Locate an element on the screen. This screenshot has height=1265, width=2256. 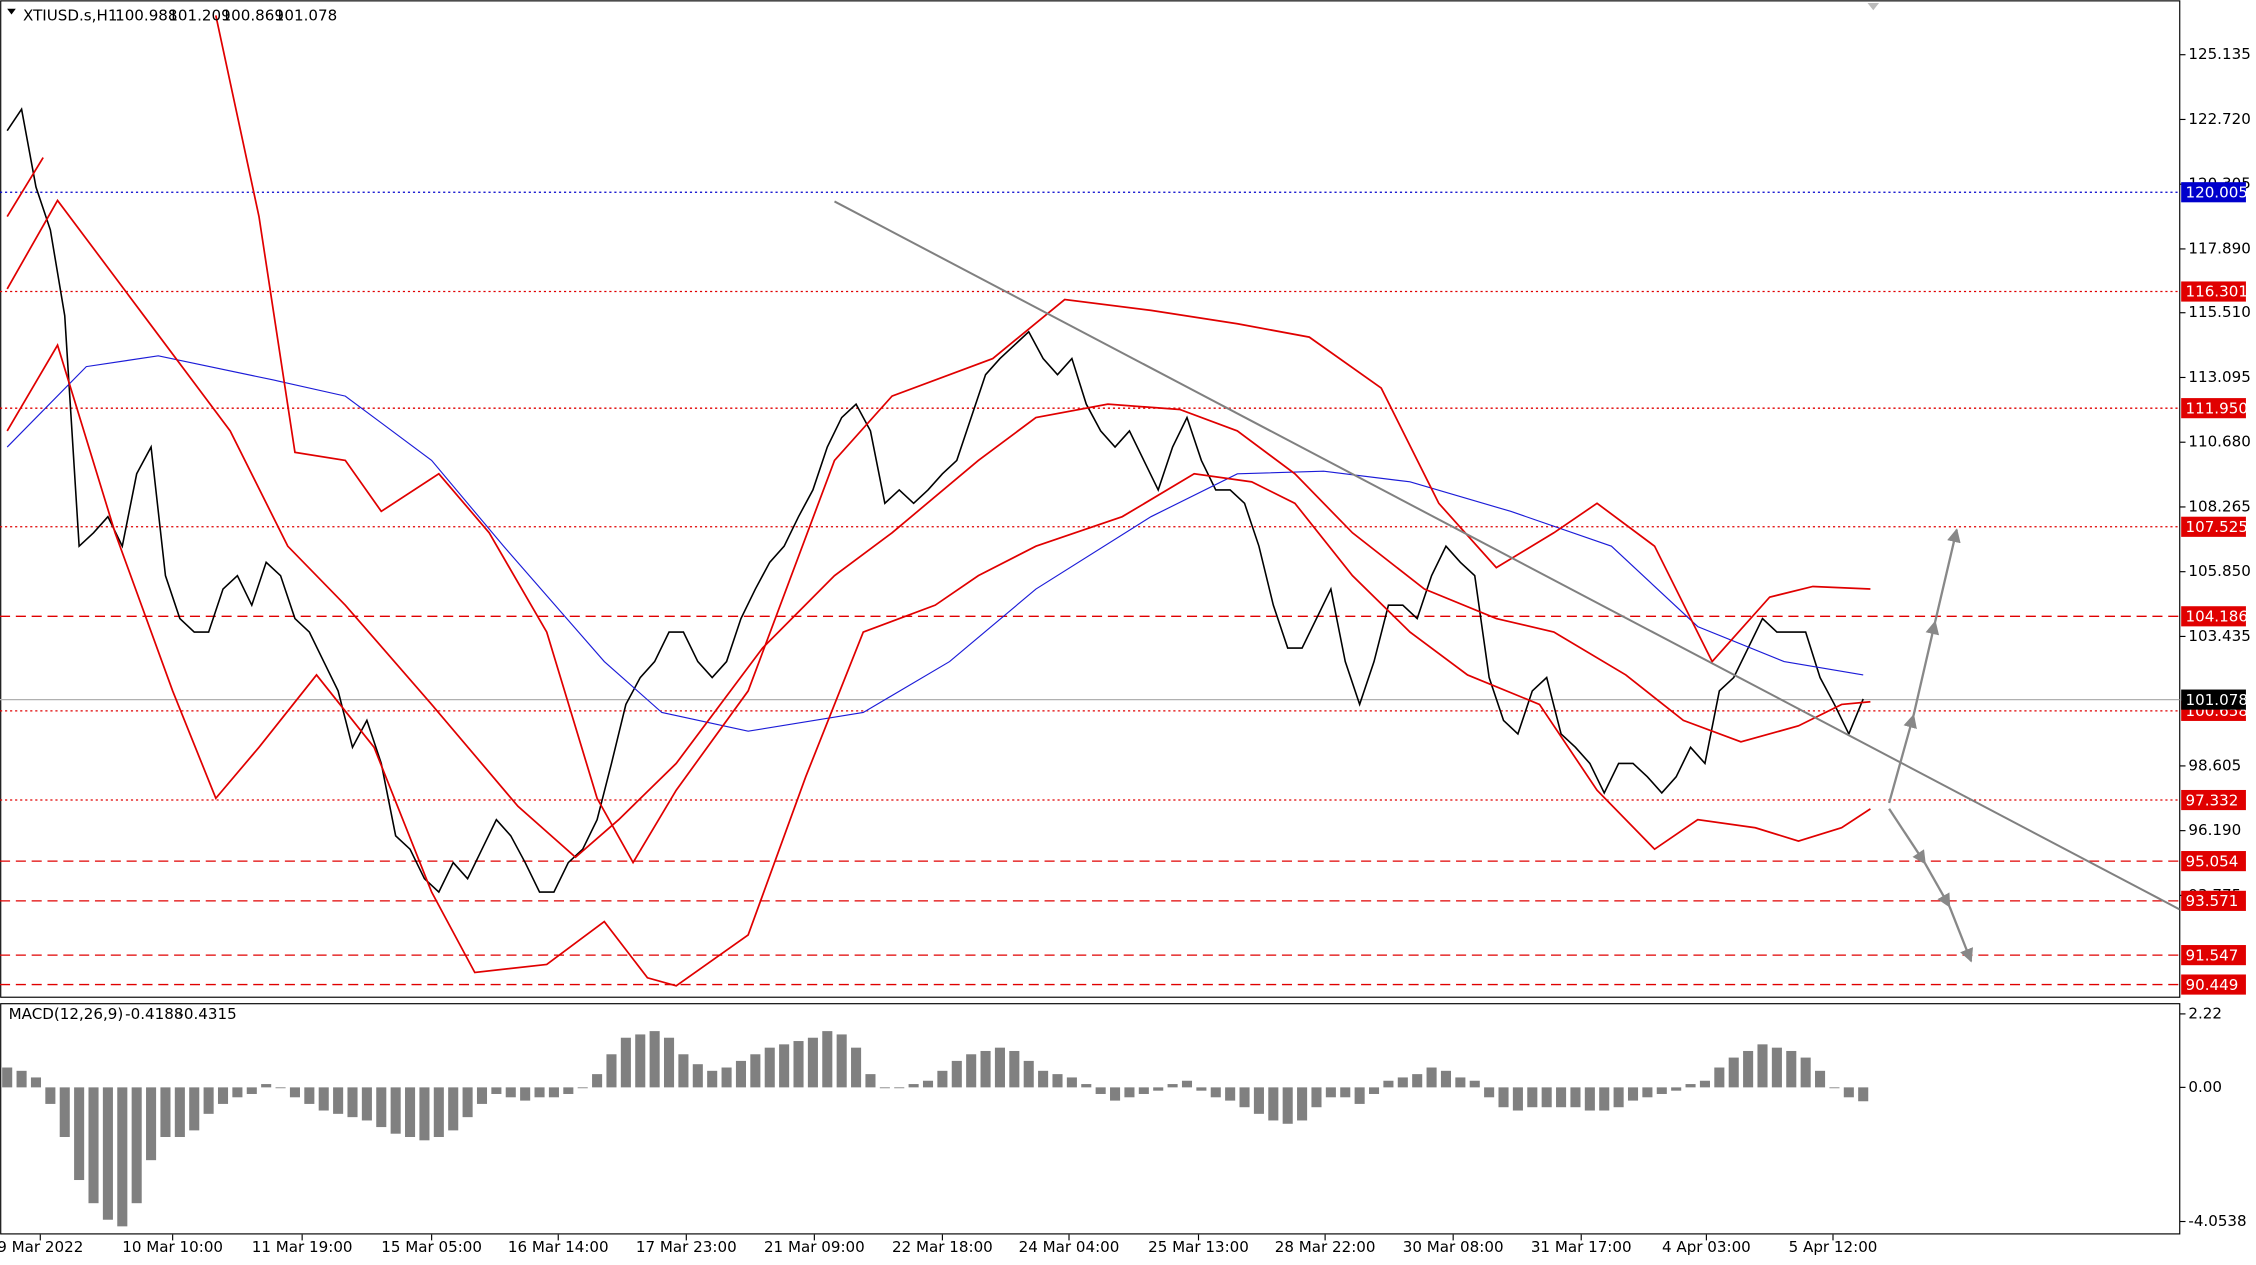
x-tick-label: 11 Mar 19:00 is located at coordinates (302, 1247).